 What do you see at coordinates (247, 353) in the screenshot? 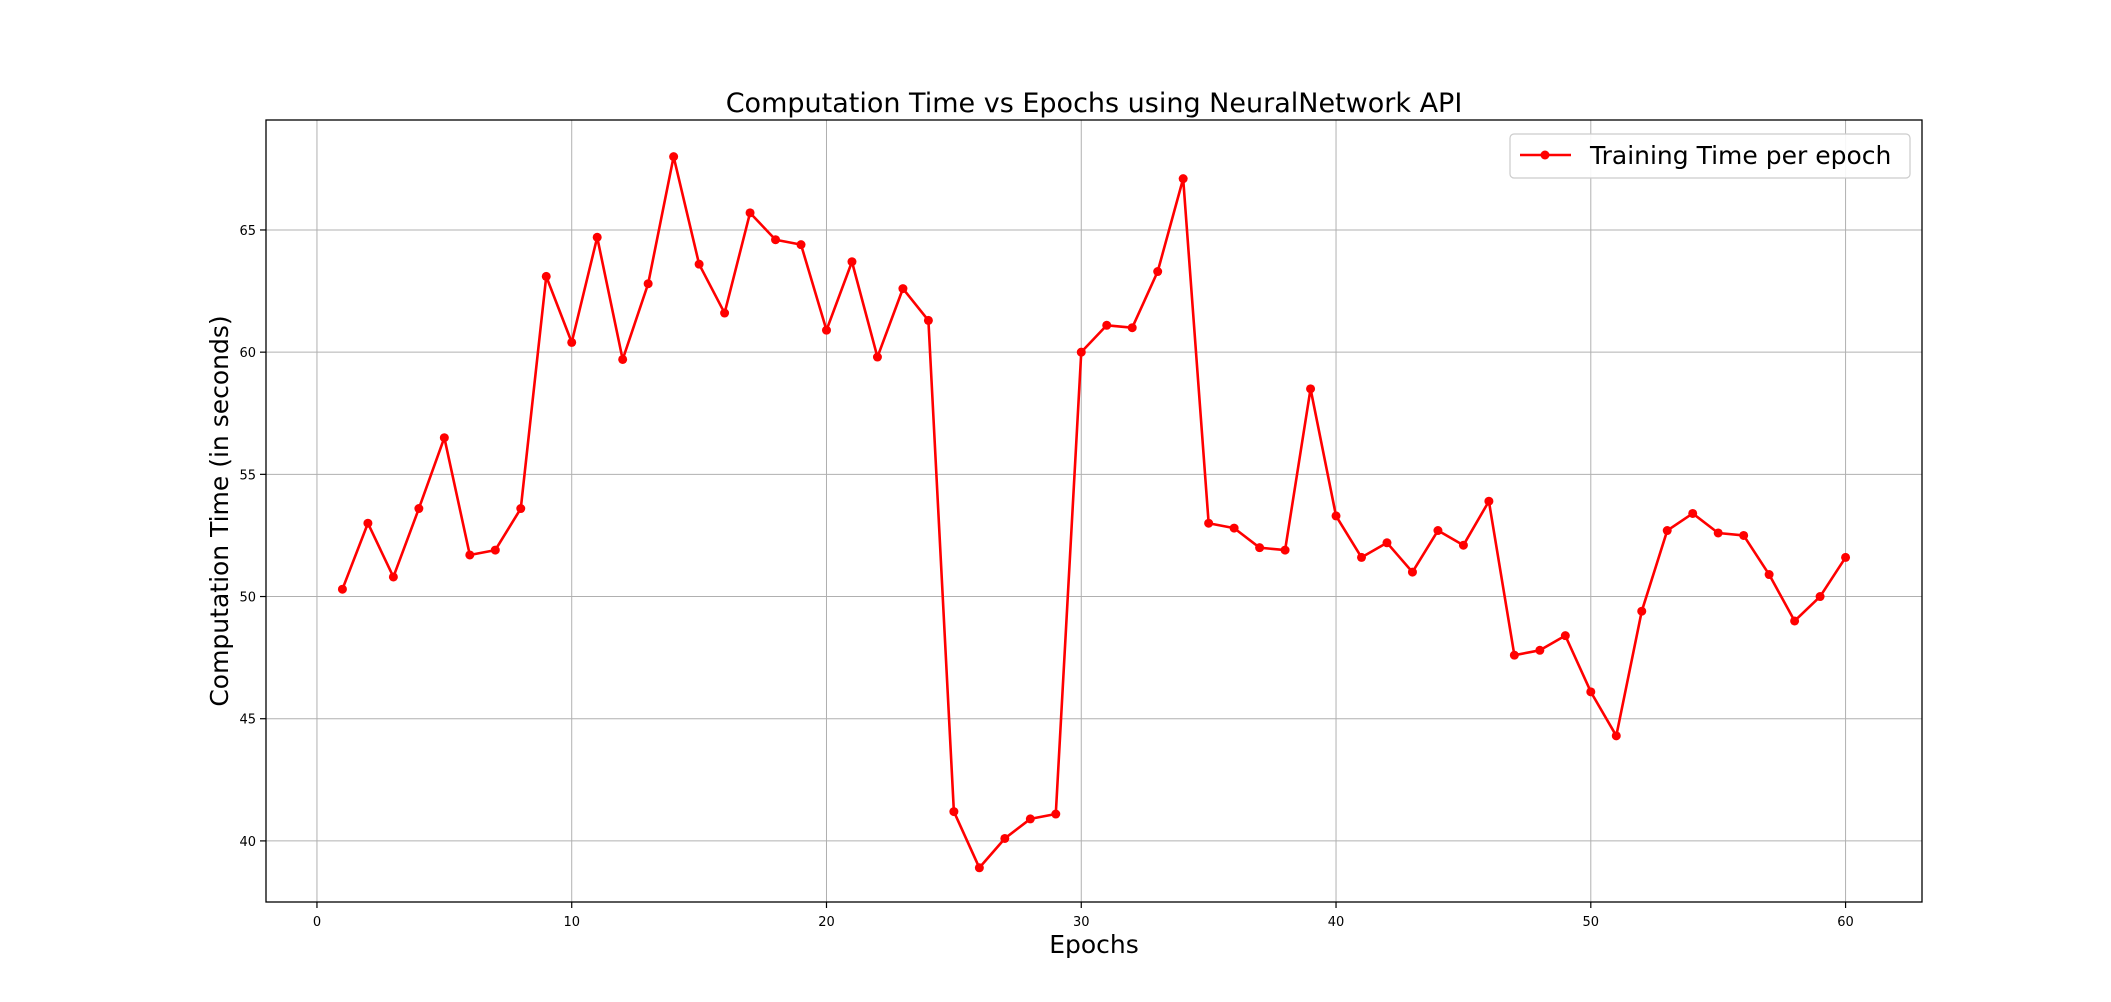
I see `y-tick-label-60: 60` at bounding box center [247, 353].